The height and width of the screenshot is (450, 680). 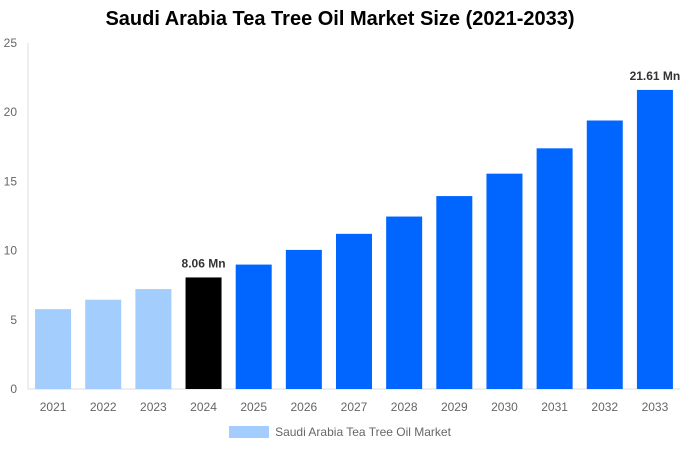 I want to click on bar-2028, so click(x=404, y=302).